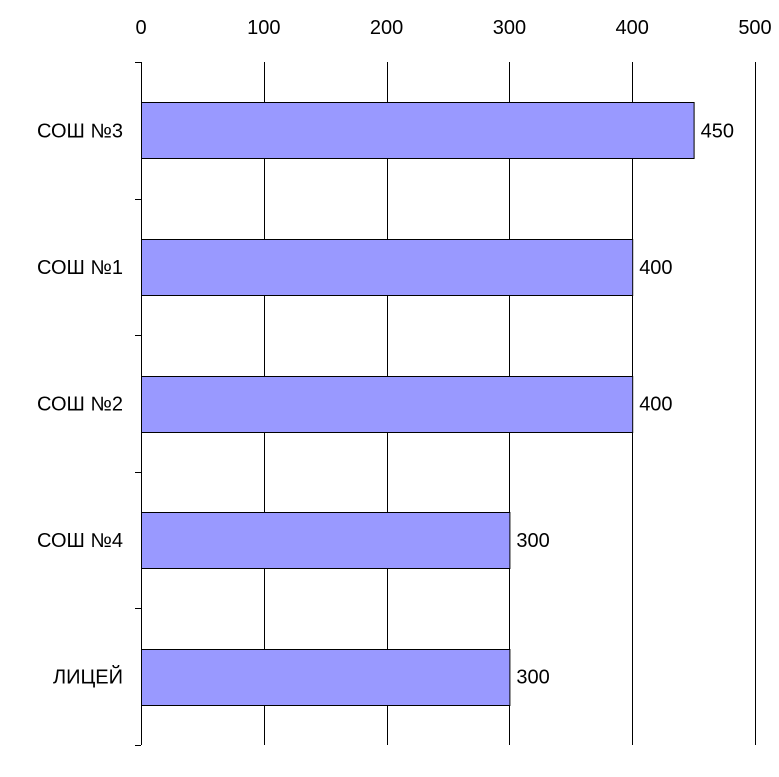 This screenshot has height=777, width=779. Describe the element at coordinates (532, 541) in the screenshot. I see `data-label-4: 300` at that location.